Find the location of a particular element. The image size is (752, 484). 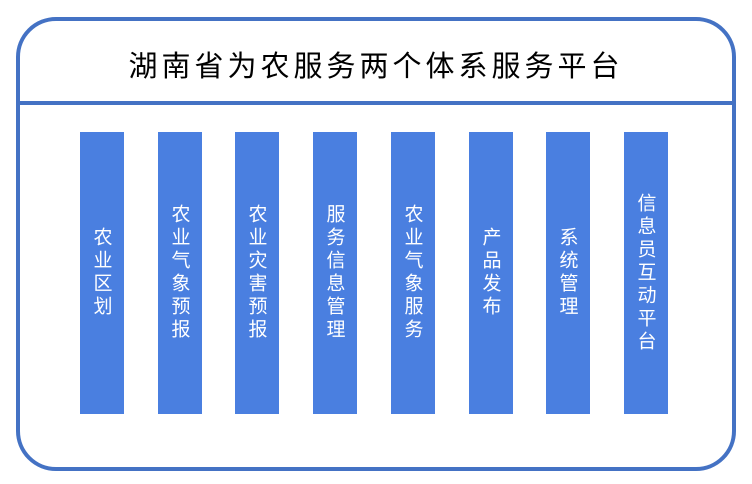

module-box: 农业区划 is located at coordinates (102, 273).